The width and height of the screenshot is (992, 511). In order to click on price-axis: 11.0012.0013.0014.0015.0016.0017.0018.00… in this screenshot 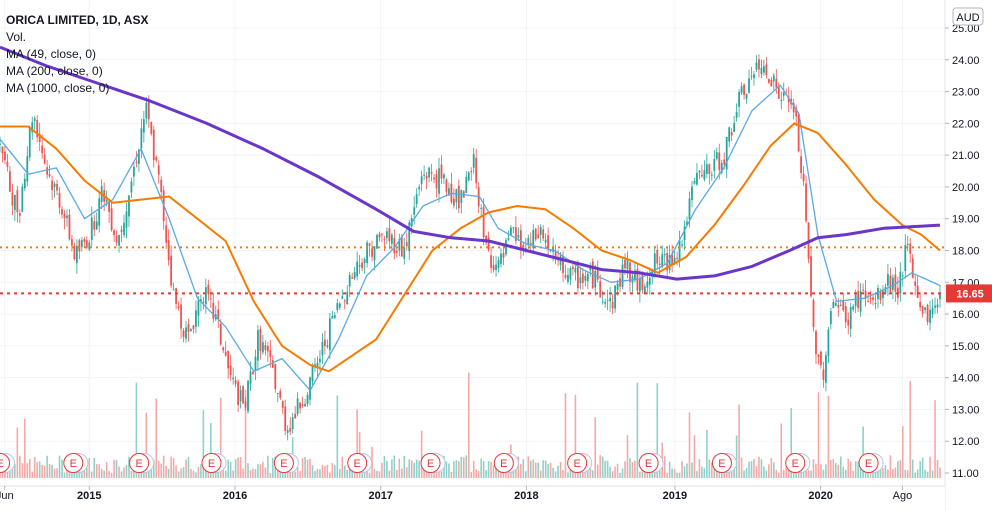, I will do `click(968, 255)`.